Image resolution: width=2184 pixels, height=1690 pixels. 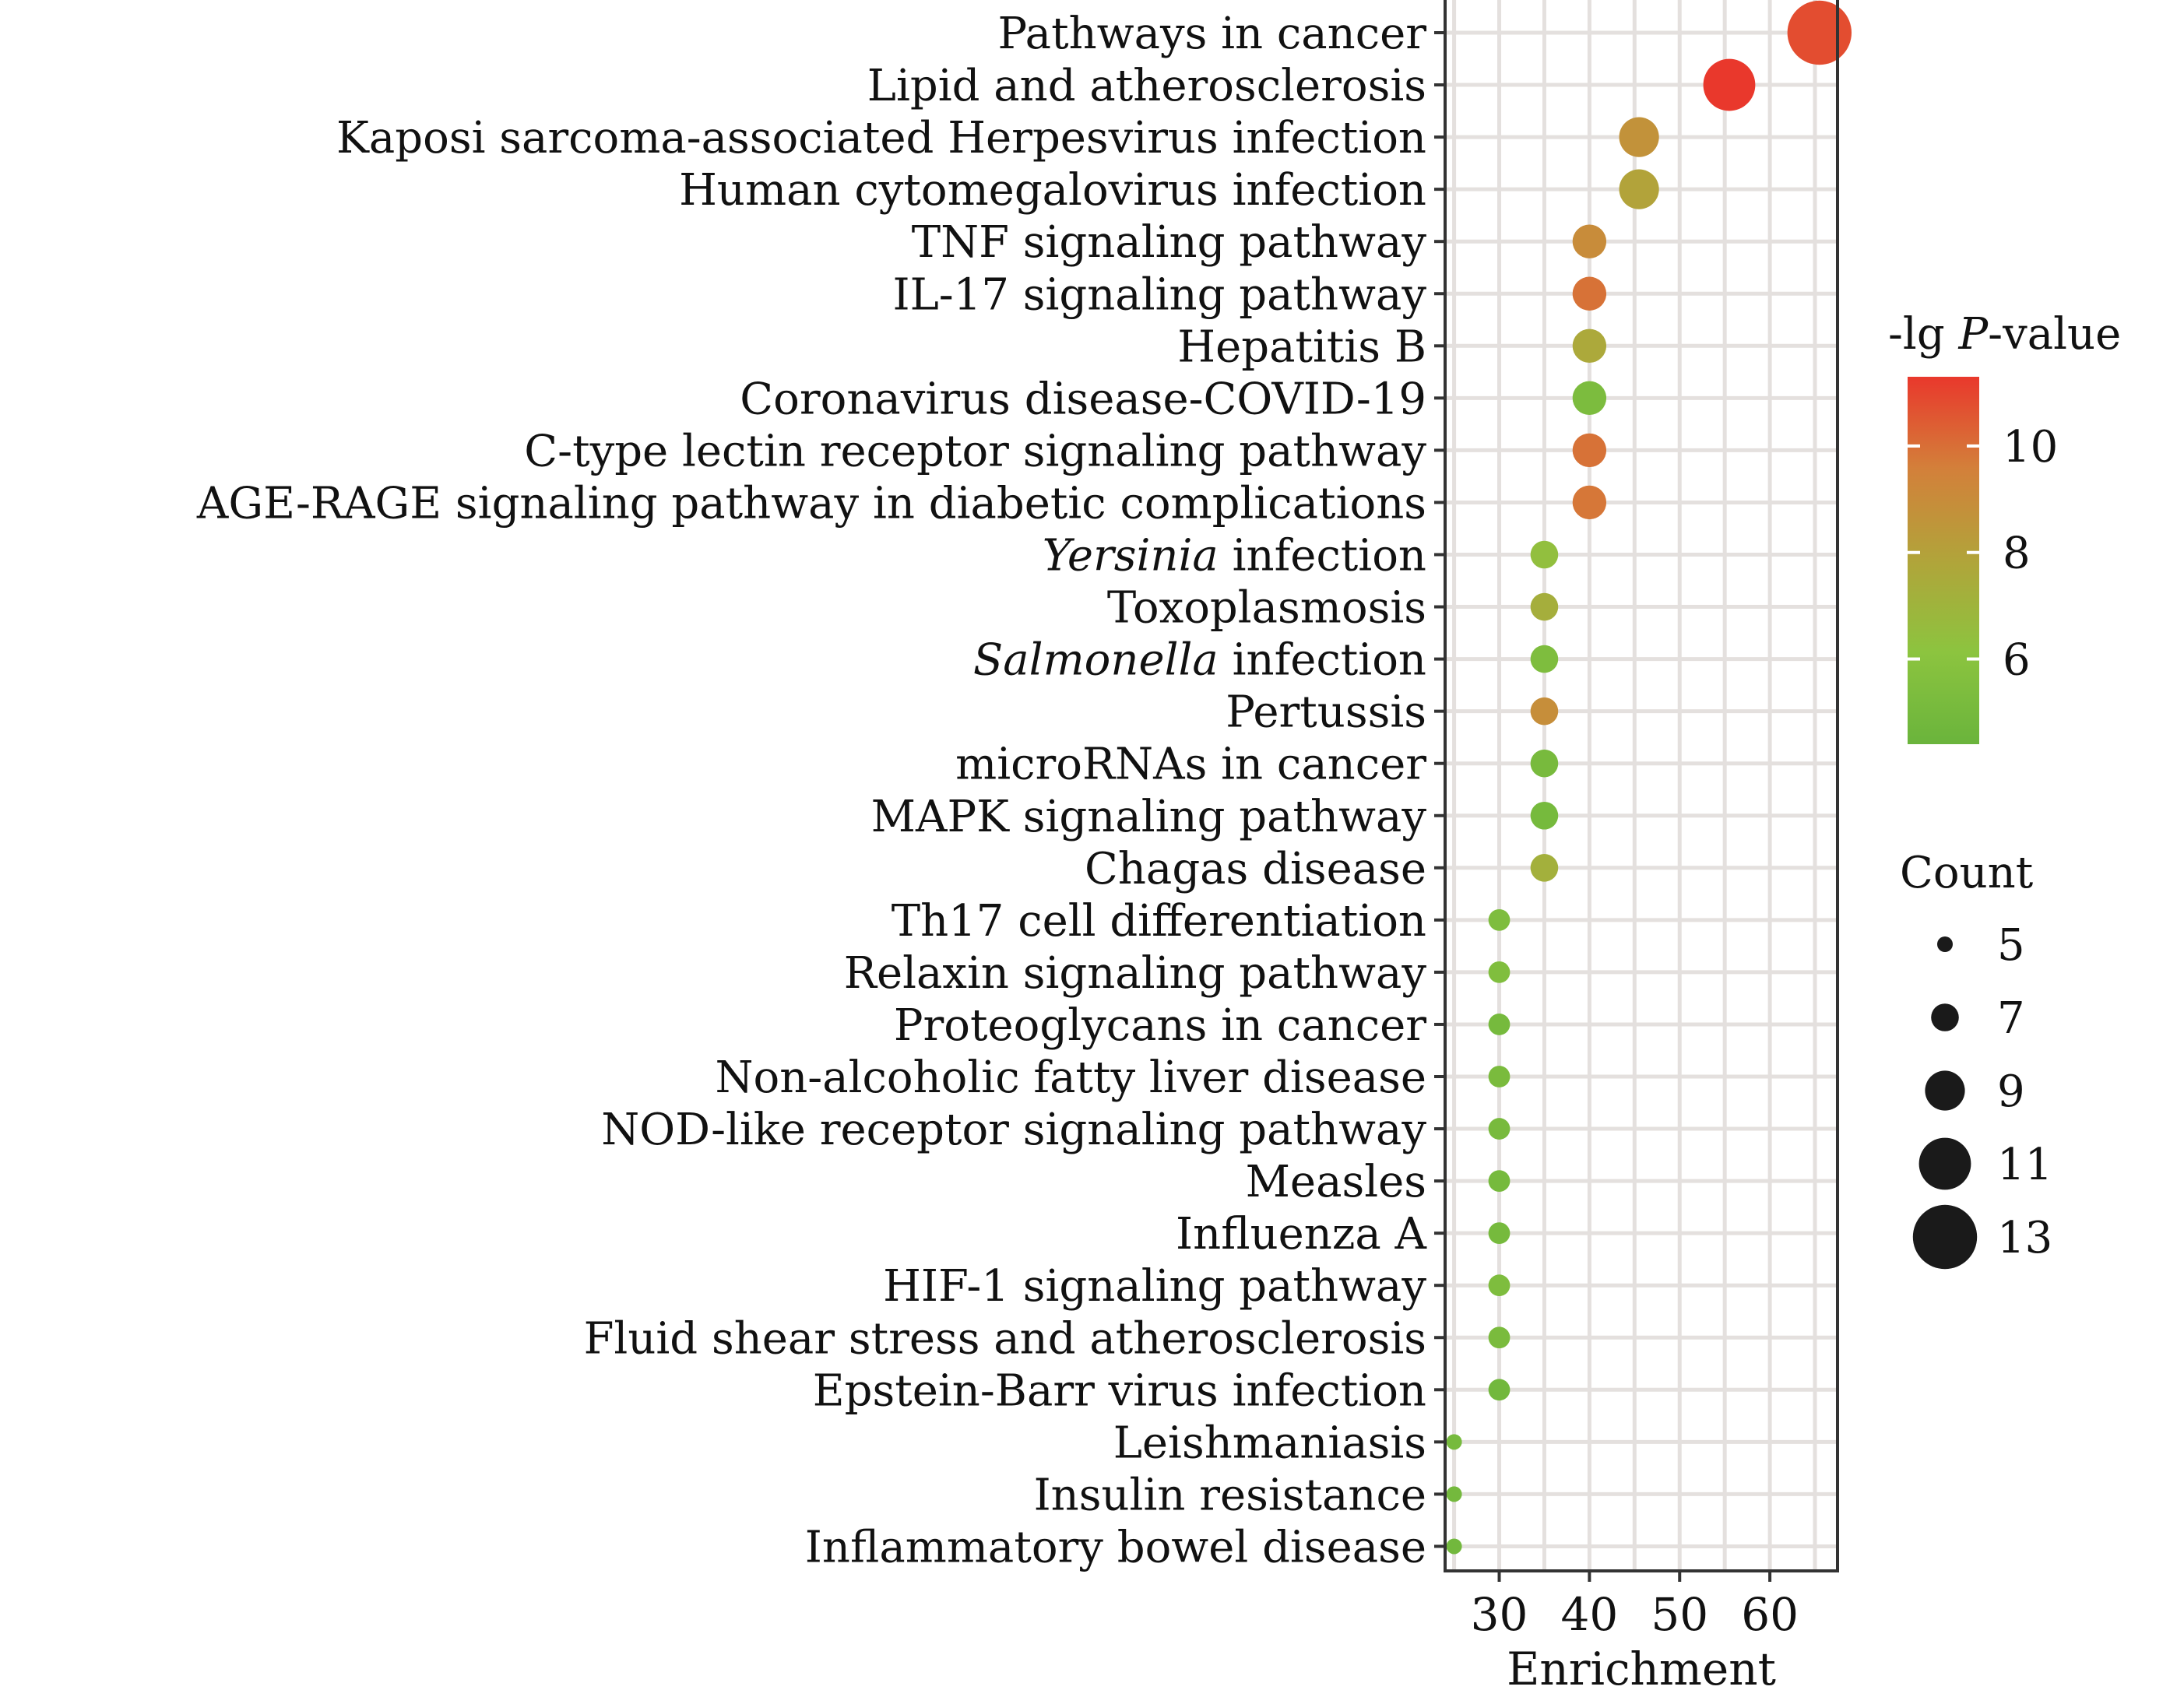 I want to click on y-axis-label: Proteoglycans in cancer, so click(x=1160, y=1025).